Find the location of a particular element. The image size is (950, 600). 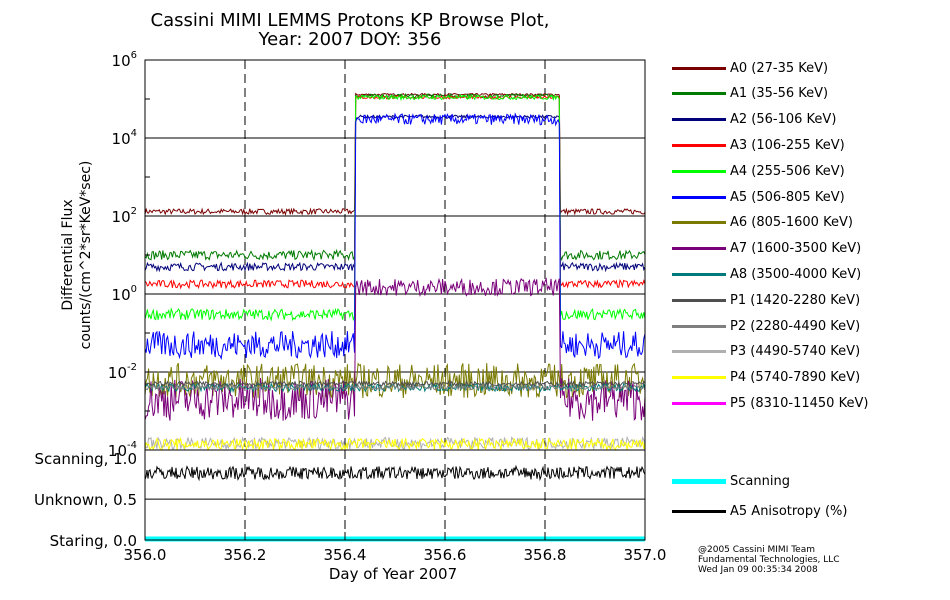

x-tick-label: 356.0 is located at coordinates (145, 555).